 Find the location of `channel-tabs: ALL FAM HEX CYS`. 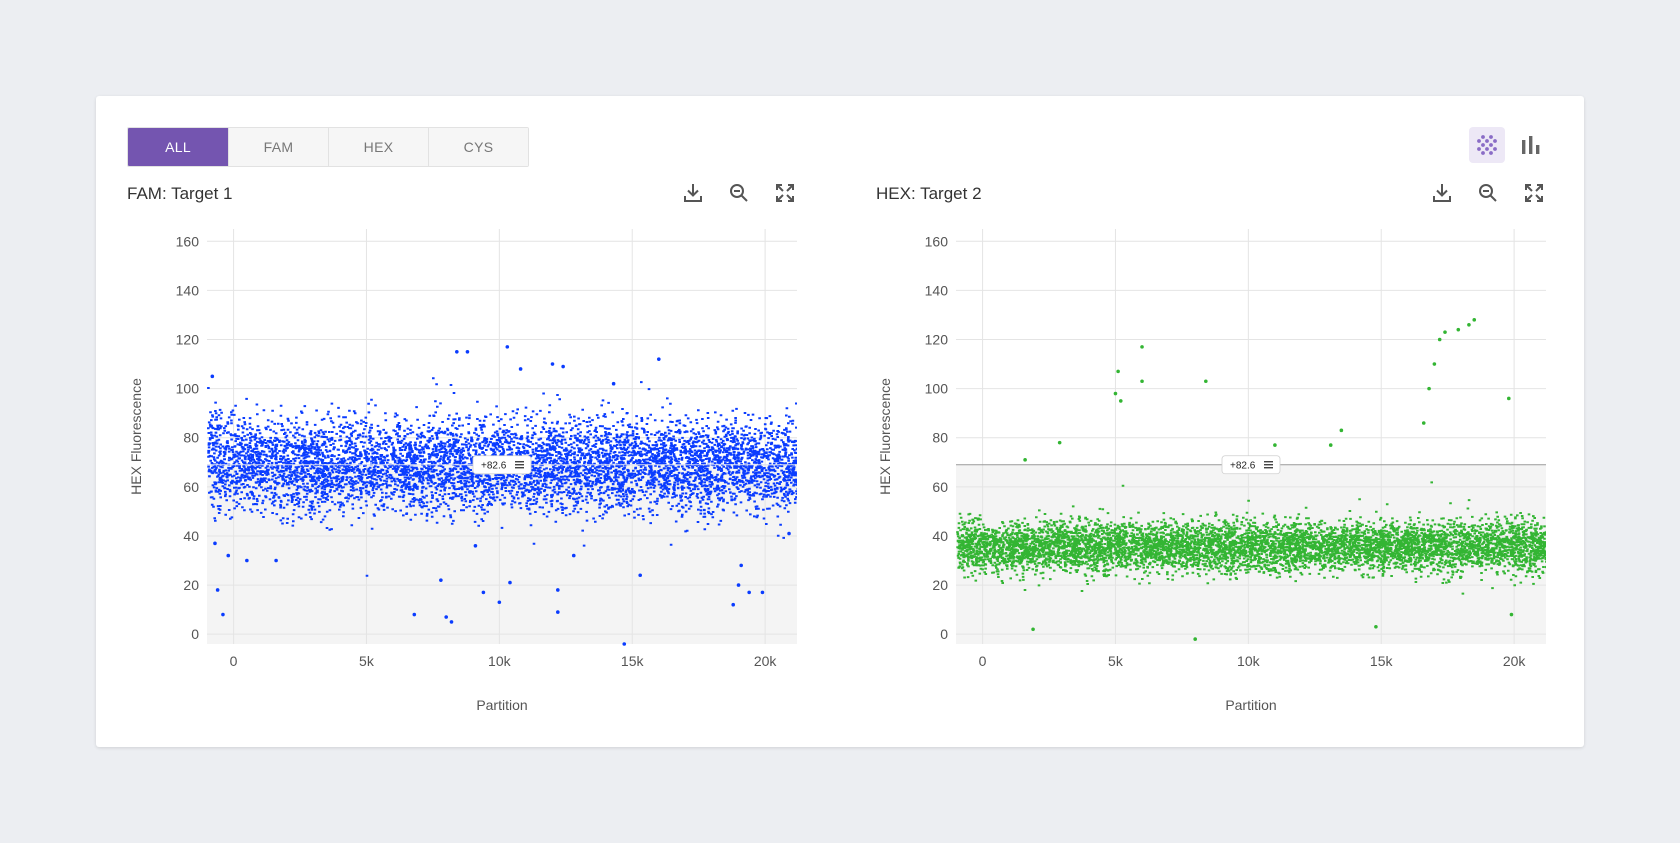

channel-tabs: ALL FAM HEX CYS is located at coordinates (328, 147).